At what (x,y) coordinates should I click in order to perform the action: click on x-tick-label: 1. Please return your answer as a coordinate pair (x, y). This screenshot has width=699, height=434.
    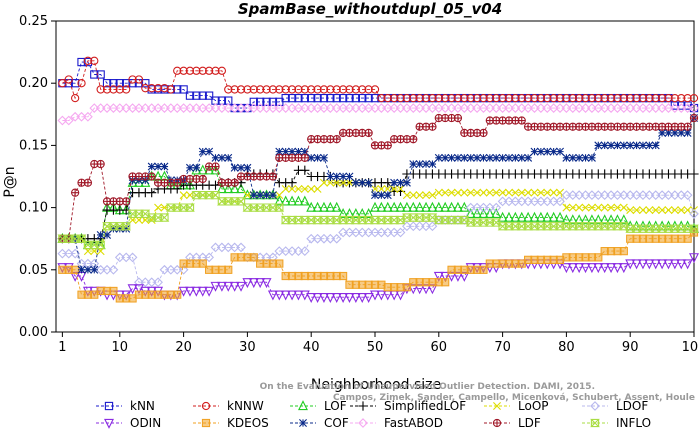
    Looking at the image, I should click on (62, 347).